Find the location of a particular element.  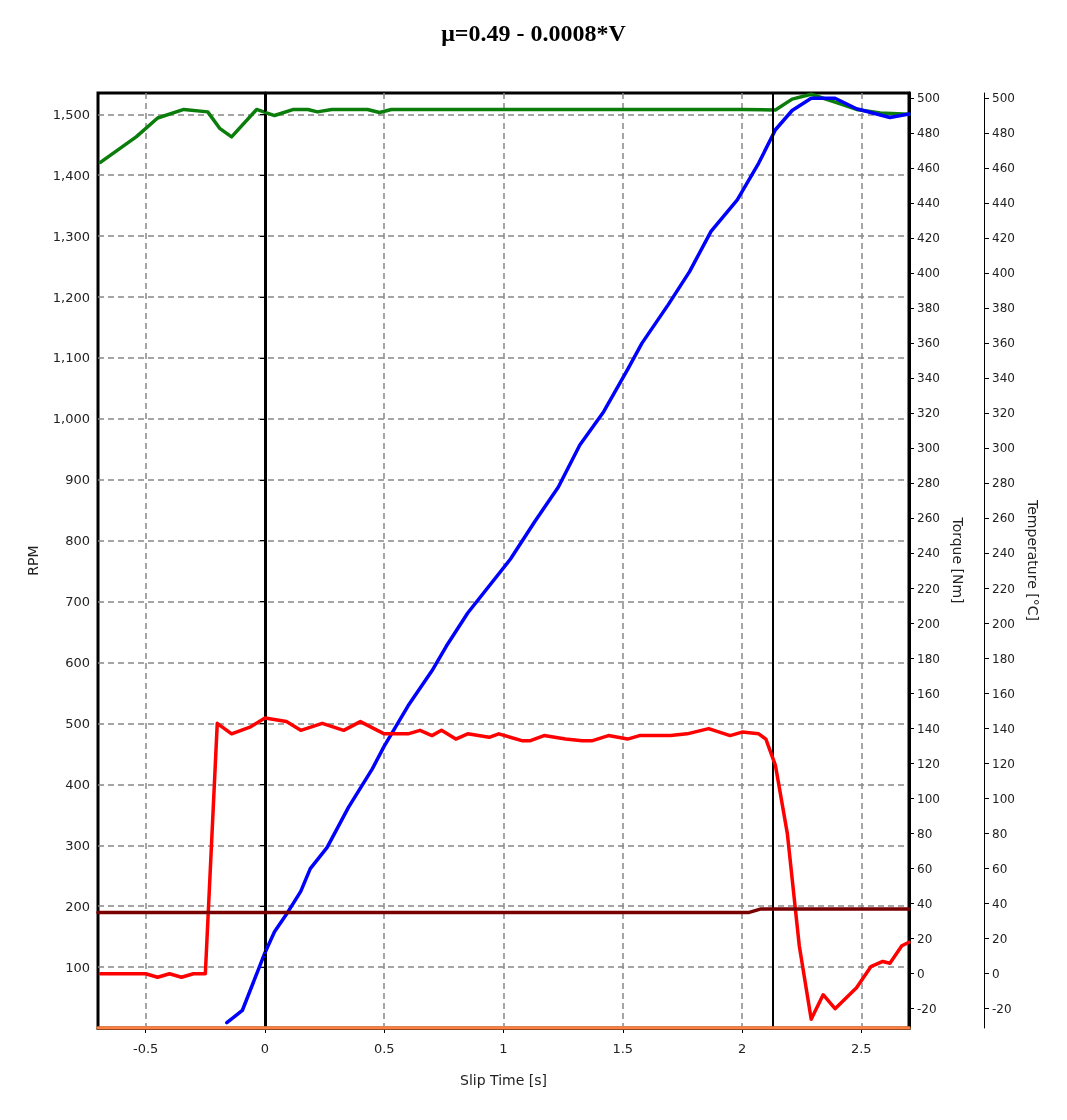

y3-tick-label: 400 is located at coordinates (1003, 273).